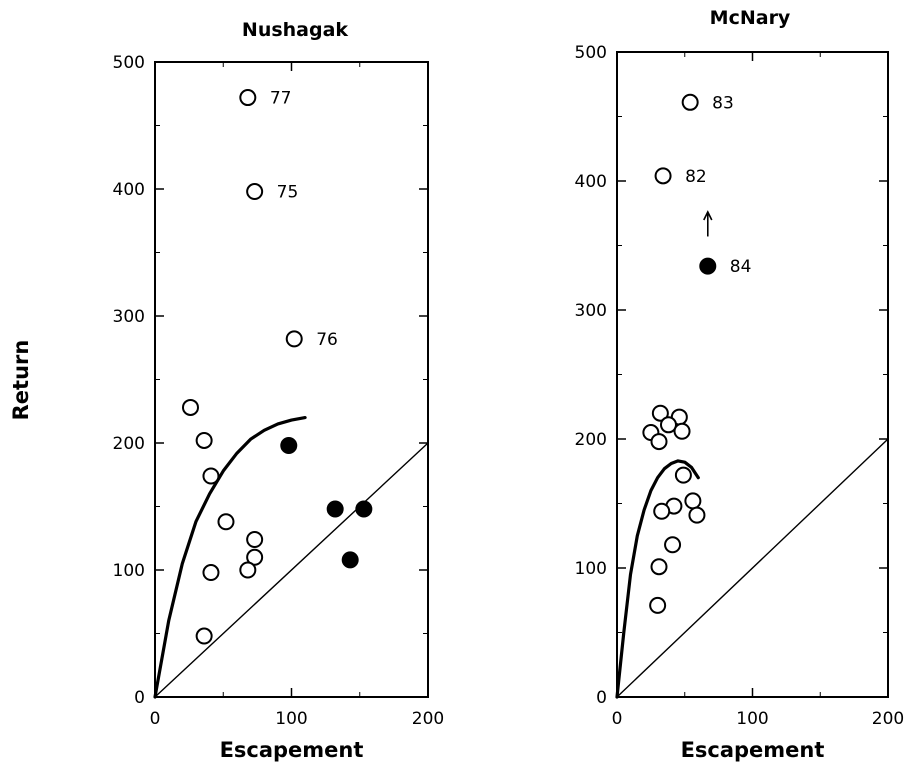  What do you see at coordinates (281, 99) in the screenshot?
I see `point-label: 77` at bounding box center [281, 99].